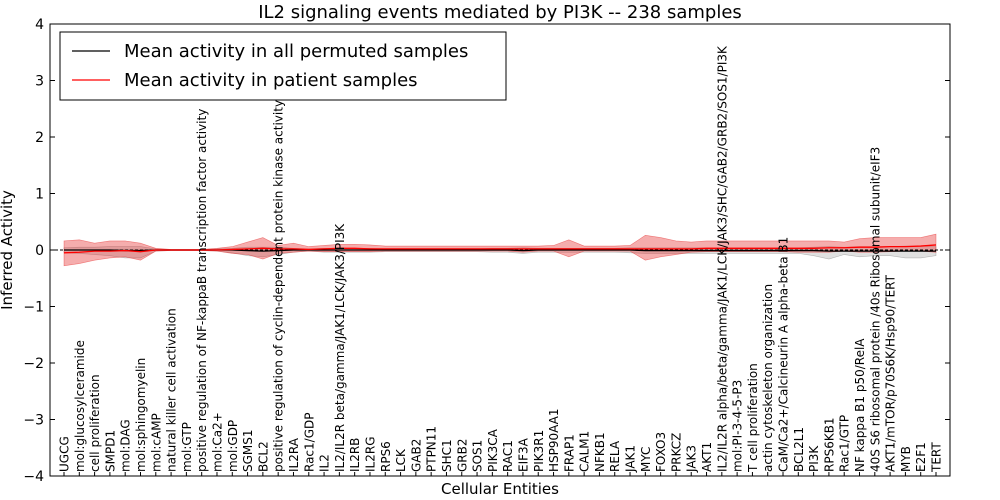 This screenshot has width=1000, height=500. What do you see at coordinates (416, 455) in the screenshot?
I see `x-tick-label: GAB2` at bounding box center [416, 455].